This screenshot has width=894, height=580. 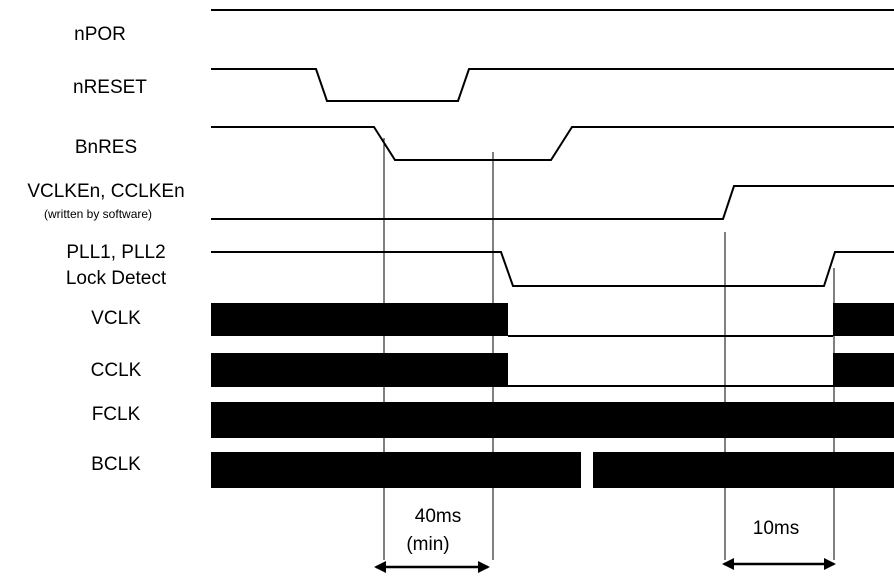 What do you see at coordinates (106, 191) in the screenshot?
I see `signal-label-vclken: VCLKEn, CCLKEn` at bounding box center [106, 191].